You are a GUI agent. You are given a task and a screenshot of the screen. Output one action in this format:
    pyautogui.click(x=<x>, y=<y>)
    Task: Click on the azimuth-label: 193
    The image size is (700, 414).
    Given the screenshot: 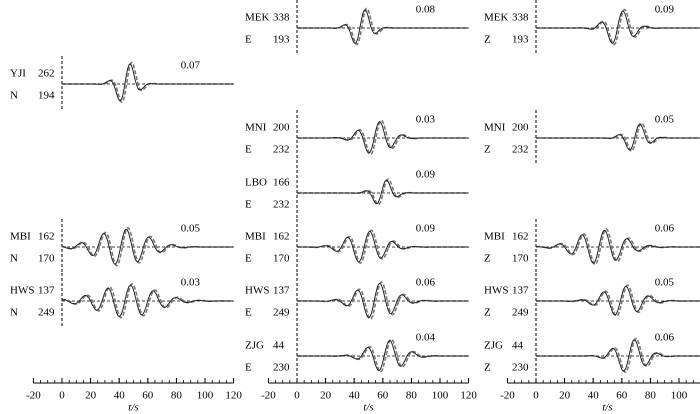 What is the action you would take?
    pyautogui.click(x=520, y=40)
    